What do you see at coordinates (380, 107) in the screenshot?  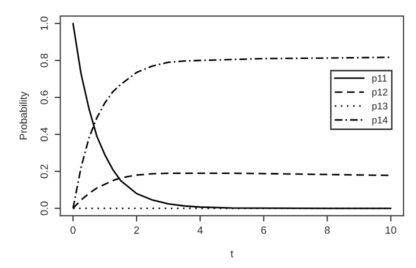 I see `legend-label: p13` at bounding box center [380, 107].